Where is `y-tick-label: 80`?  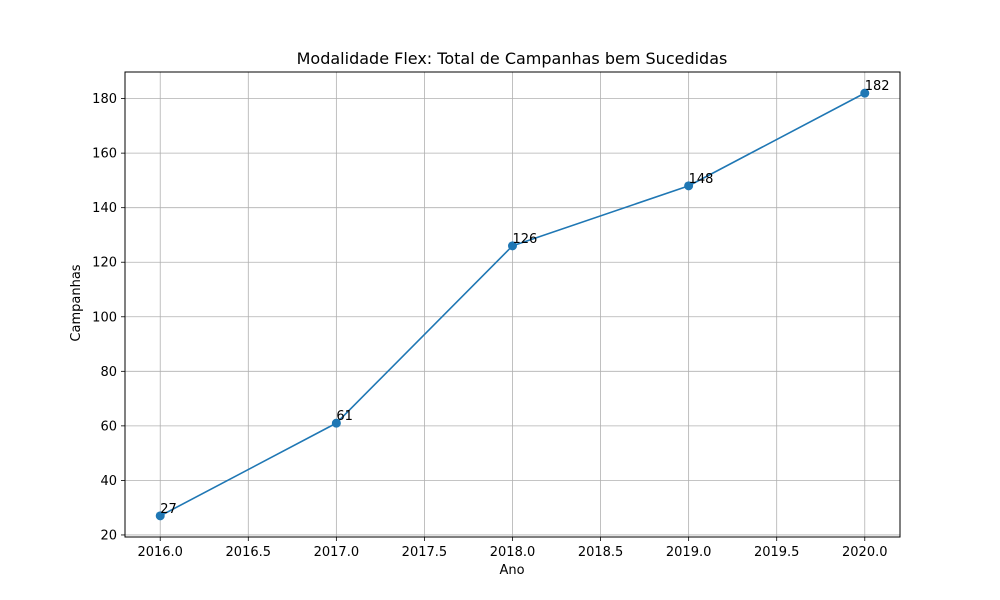 y-tick-label: 80 is located at coordinates (108, 372).